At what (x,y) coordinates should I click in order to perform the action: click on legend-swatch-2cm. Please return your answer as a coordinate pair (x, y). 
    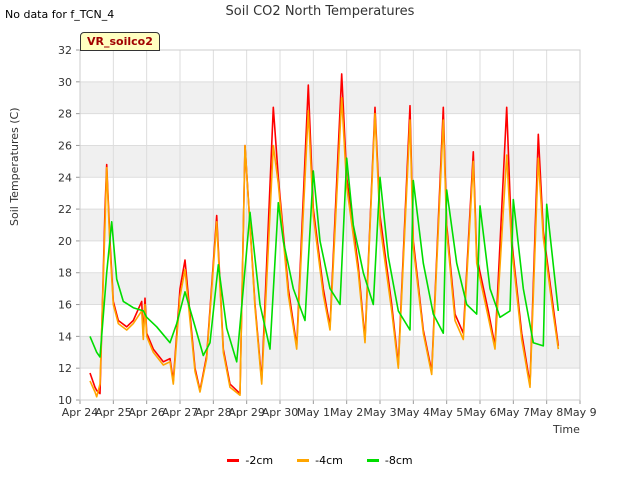
    Looking at the image, I should click on (233, 460).